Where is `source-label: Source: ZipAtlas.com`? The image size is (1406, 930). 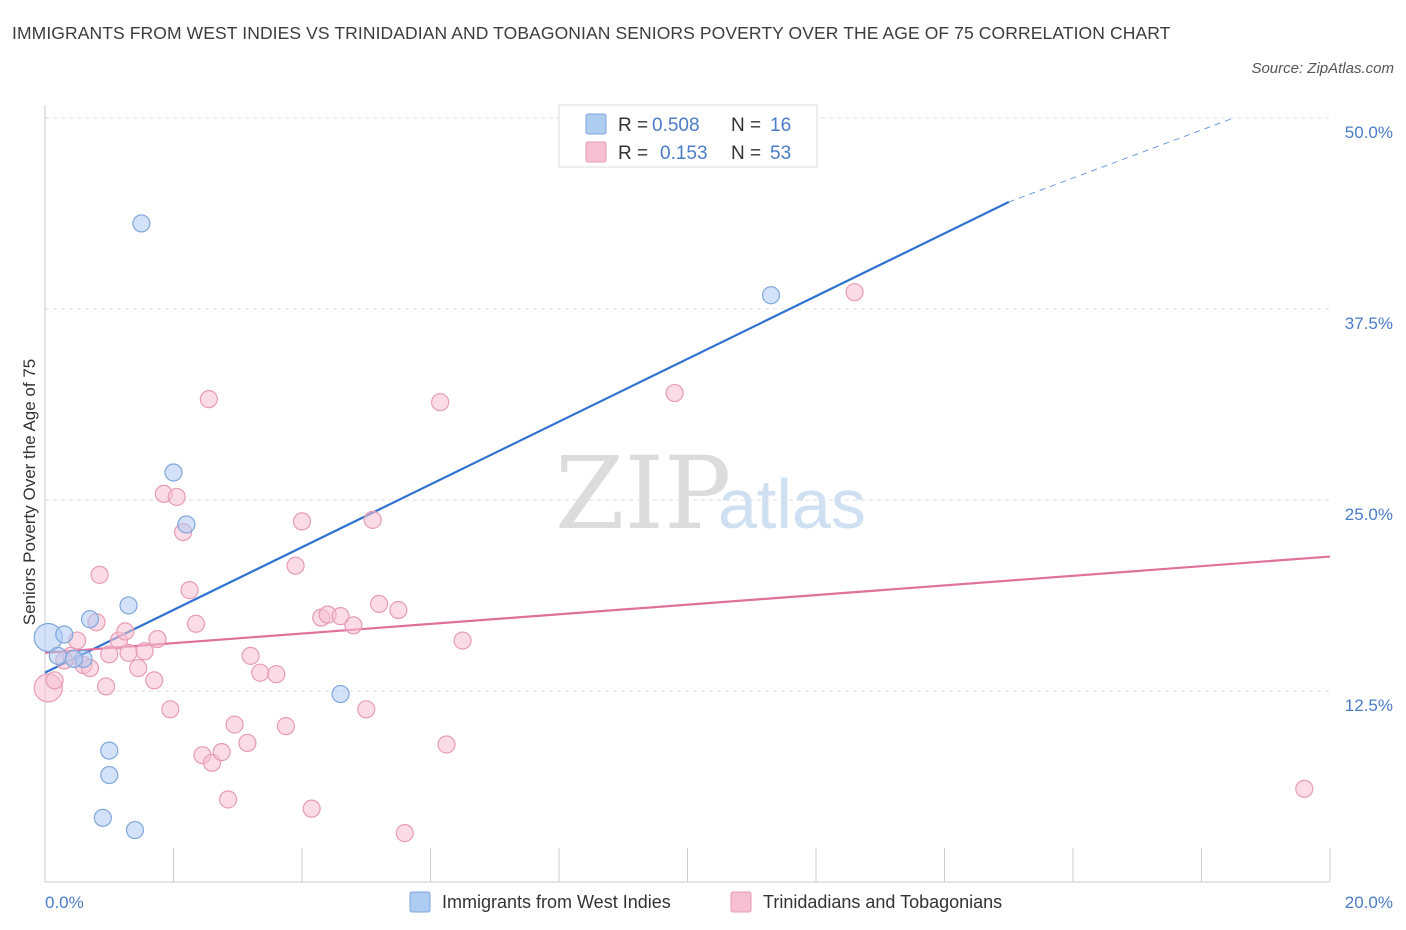
source-label: Source: ZipAtlas.com is located at coordinates (1322, 68).